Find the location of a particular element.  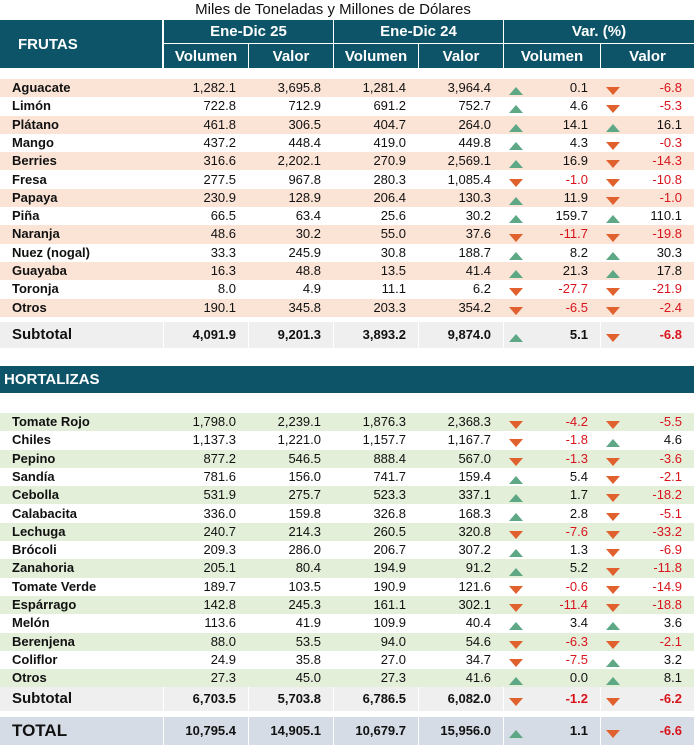

cell: 302.1 is located at coordinates (474, 604).